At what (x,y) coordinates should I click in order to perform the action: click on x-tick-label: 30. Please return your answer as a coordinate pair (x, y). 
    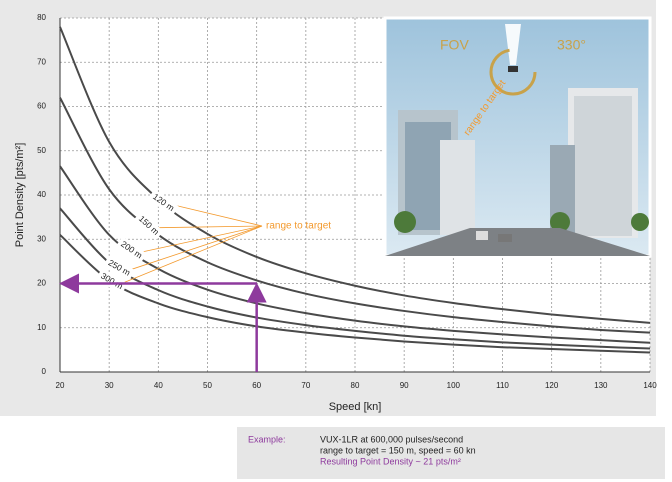
    Looking at the image, I should click on (109, 385).